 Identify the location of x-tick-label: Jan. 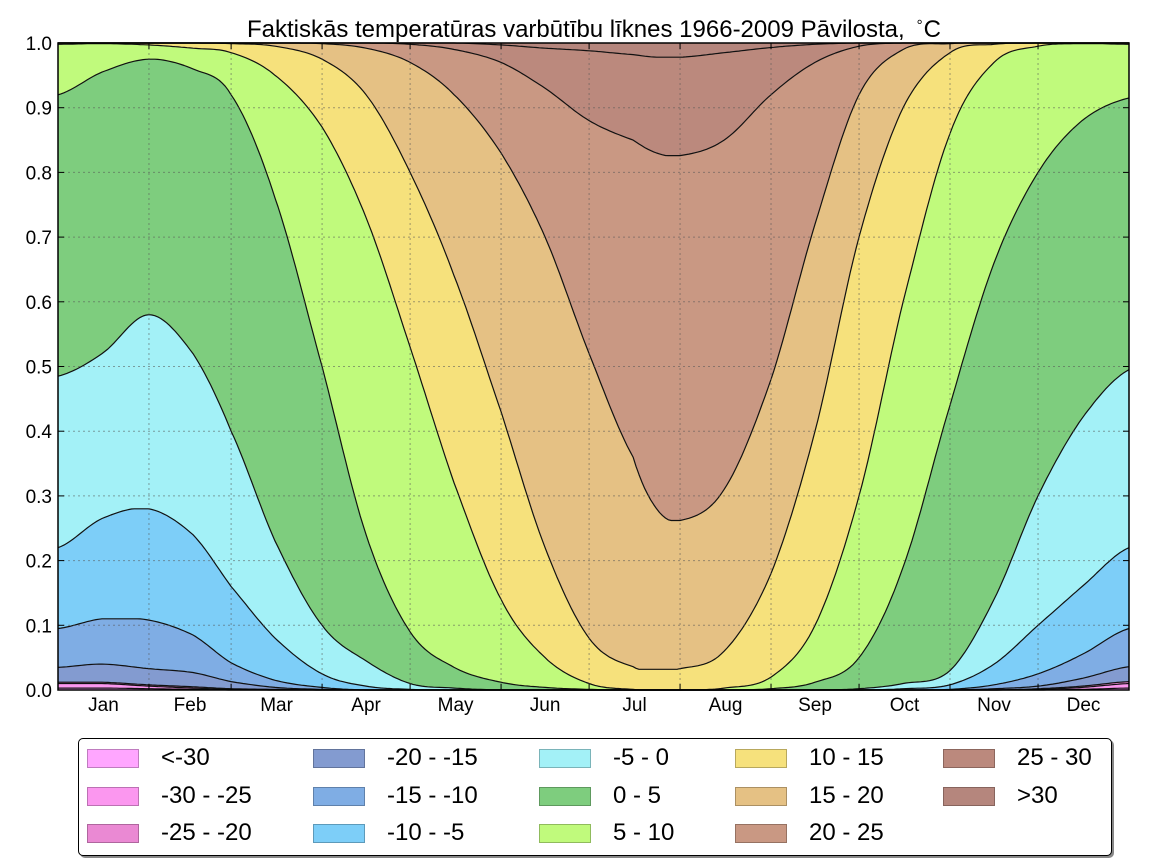
(103, 705).